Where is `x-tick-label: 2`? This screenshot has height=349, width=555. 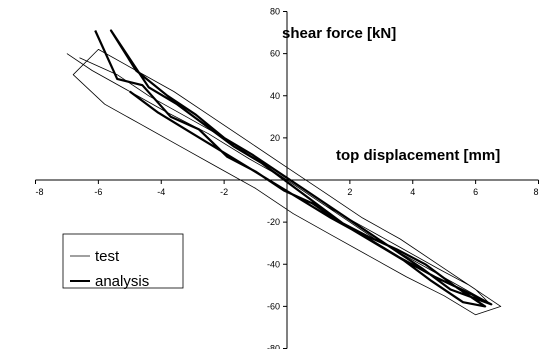
x-tick-label: 2 is located at coordinates (349, 192).